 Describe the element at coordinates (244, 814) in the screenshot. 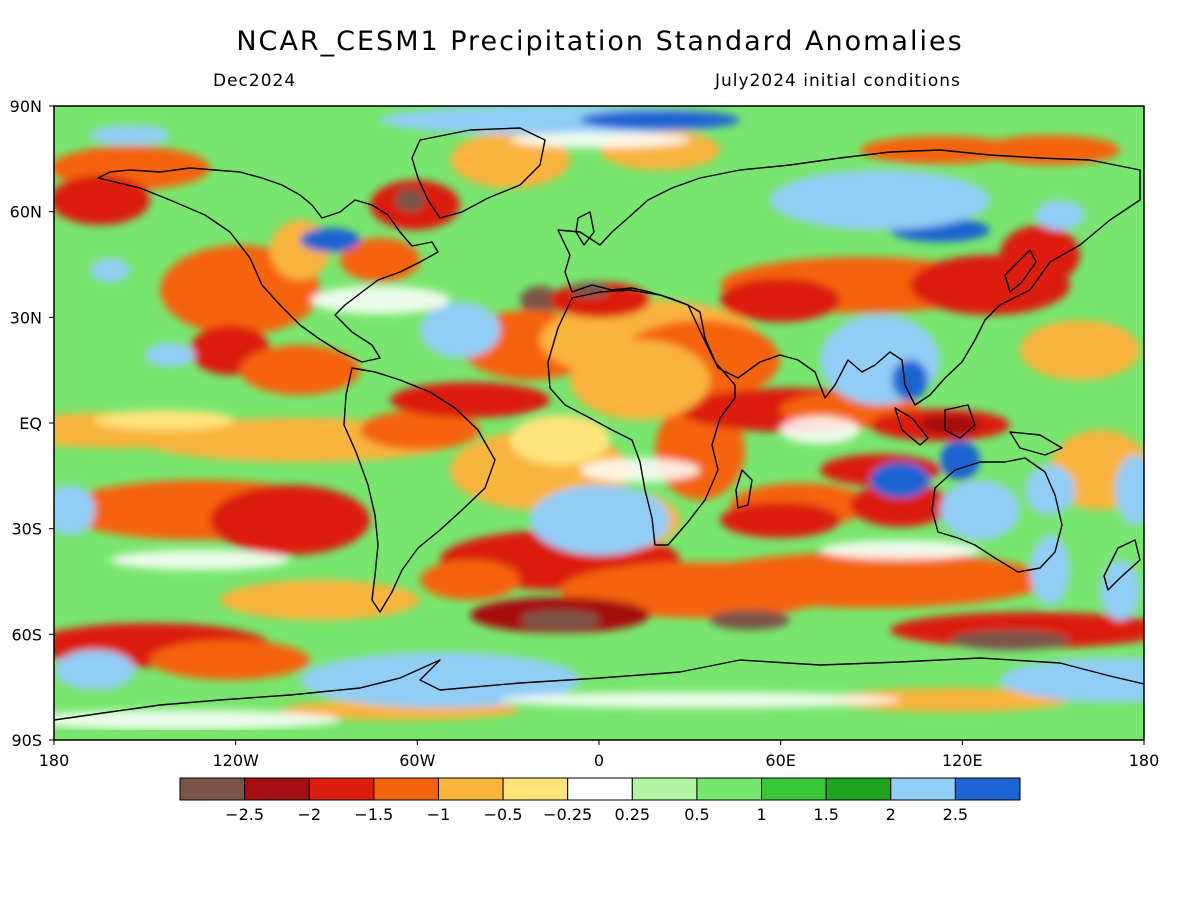

I see `colorbar-tick-label: −2.5` at that location.